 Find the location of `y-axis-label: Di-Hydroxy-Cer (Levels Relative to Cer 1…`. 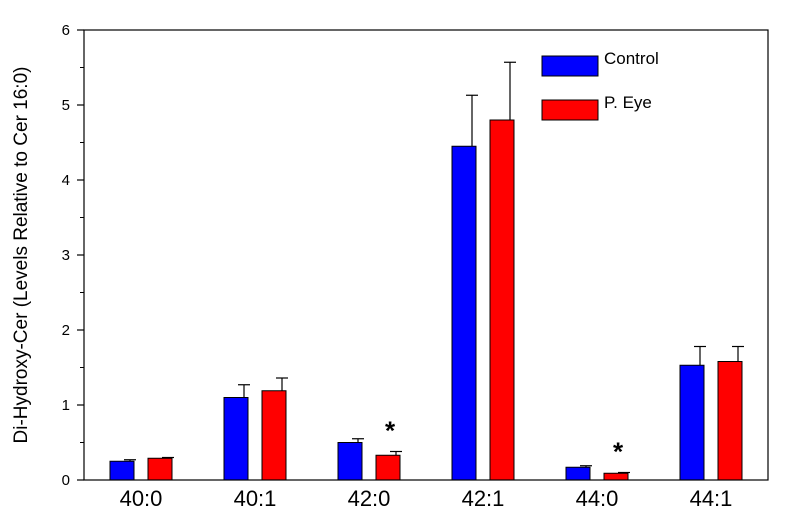

y-axis-label: Di-Hydroxy-Cer (Levels Relative to Cer 1… is located at coordinates (21, 255).